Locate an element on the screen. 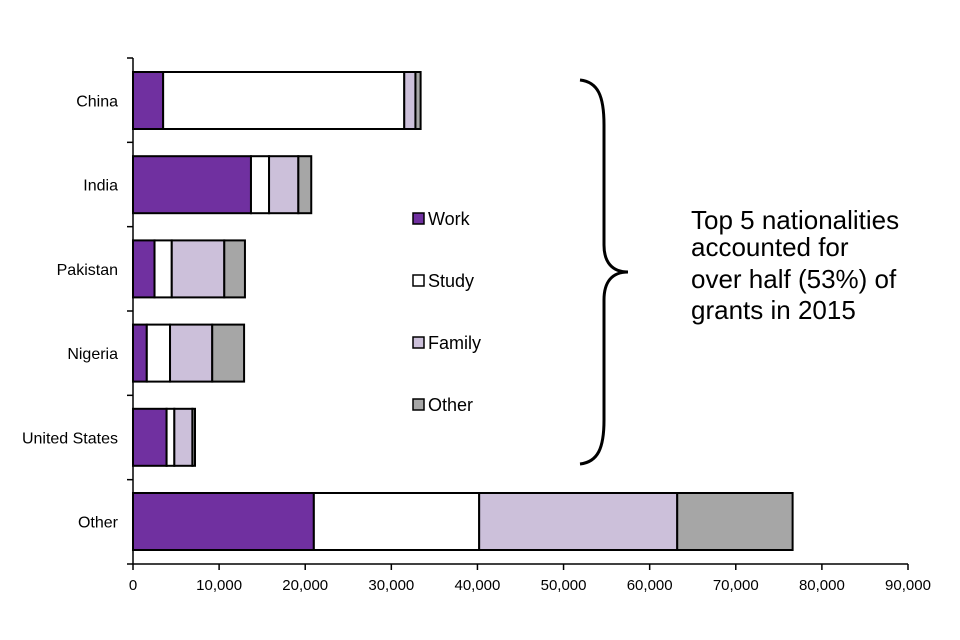  bar-family-pakistan is located at coordinates (198, 269).